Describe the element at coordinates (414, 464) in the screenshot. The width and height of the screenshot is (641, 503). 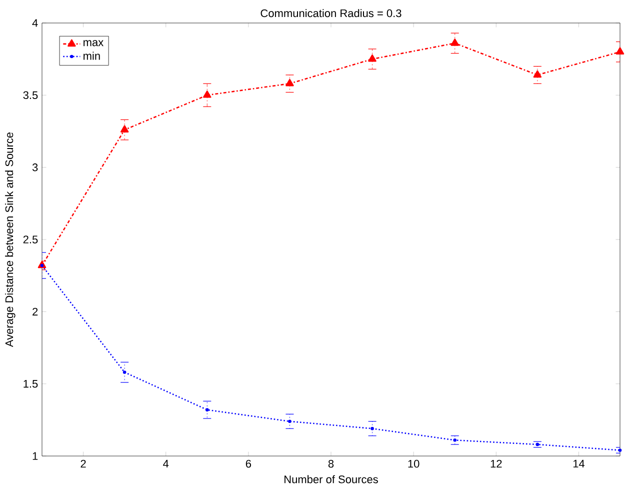
I see `x-tick-label: 10` at that location.